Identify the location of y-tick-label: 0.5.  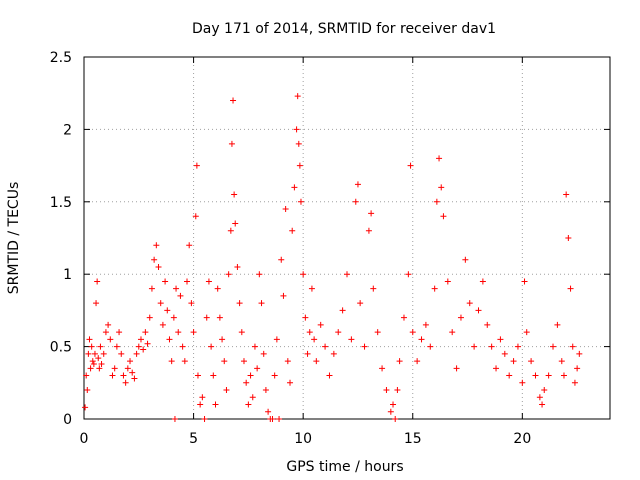
(61, 348).